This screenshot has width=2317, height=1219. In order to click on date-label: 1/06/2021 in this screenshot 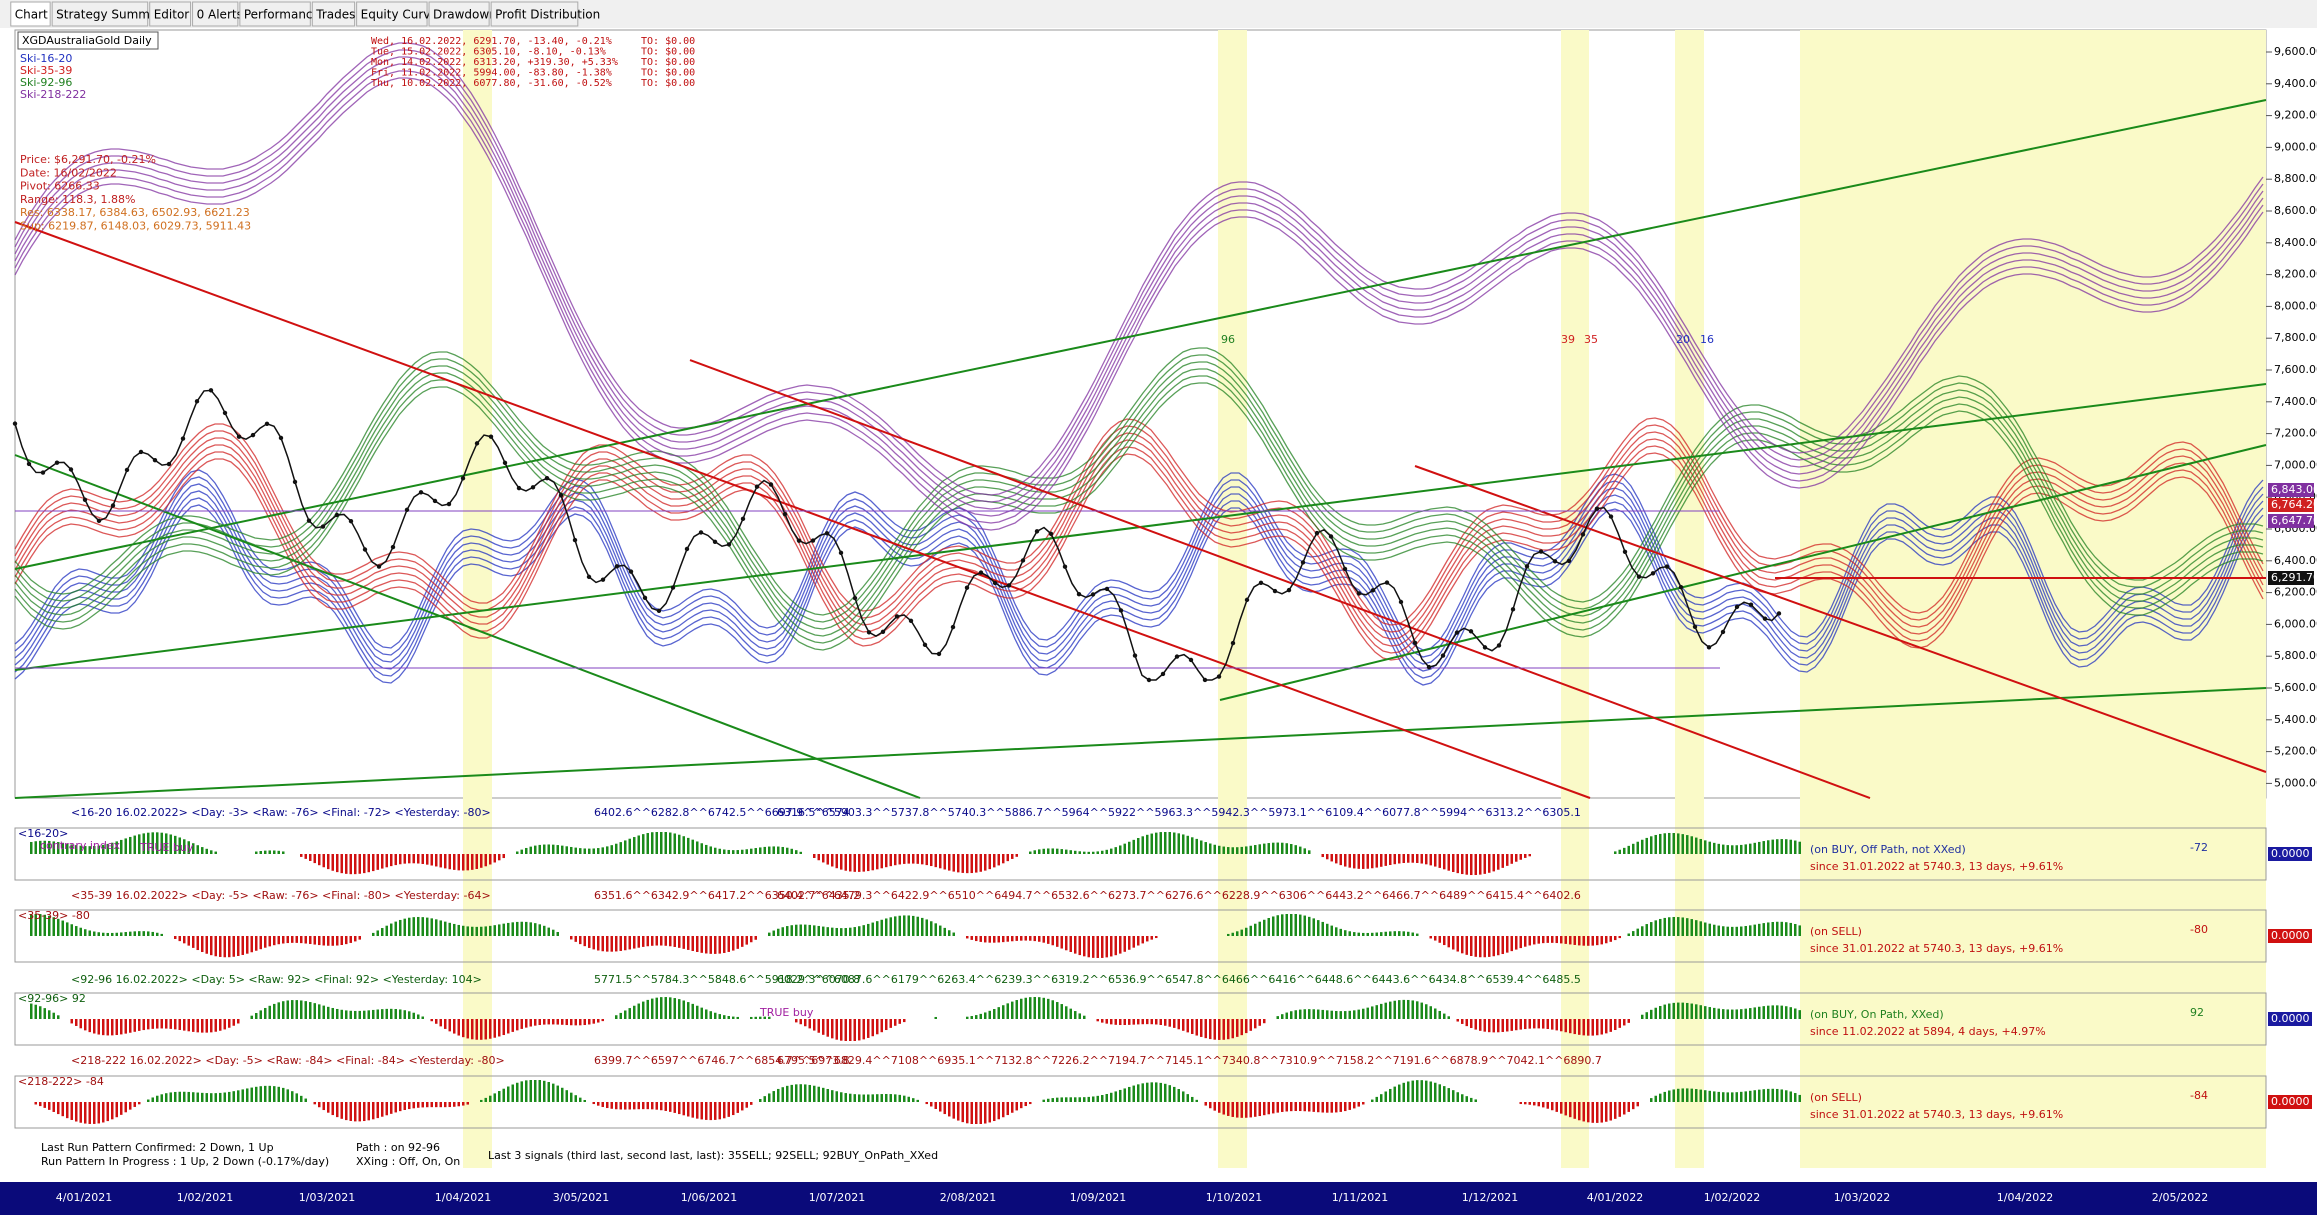, I will do `click(709, 1197)`.